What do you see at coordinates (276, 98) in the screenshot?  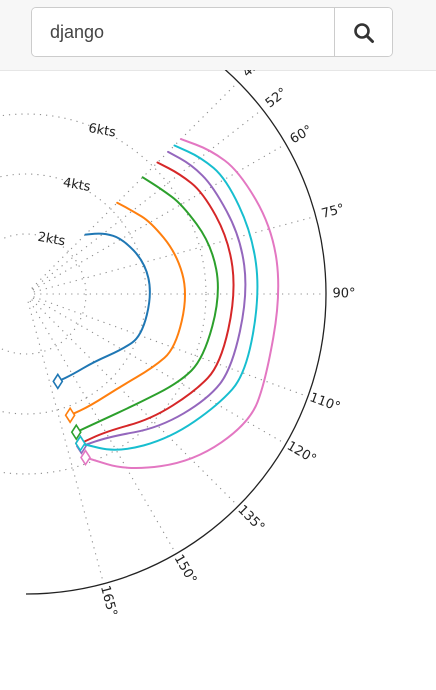 I see `angle-tick-label-1: 52°` at bounding box center [276, 98].